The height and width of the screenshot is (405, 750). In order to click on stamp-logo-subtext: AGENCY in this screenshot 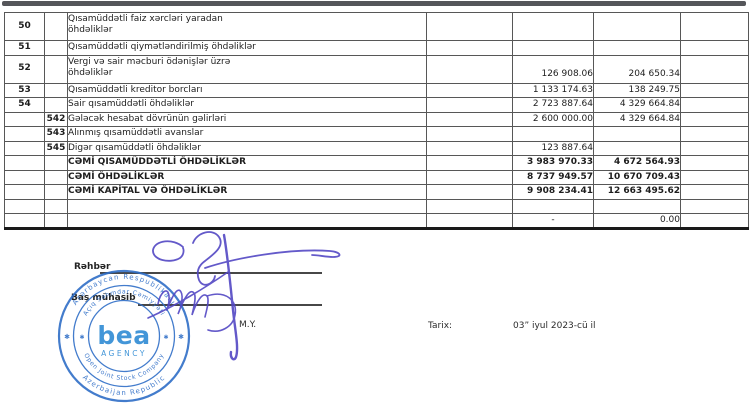, I will do `click(124, 353)`.